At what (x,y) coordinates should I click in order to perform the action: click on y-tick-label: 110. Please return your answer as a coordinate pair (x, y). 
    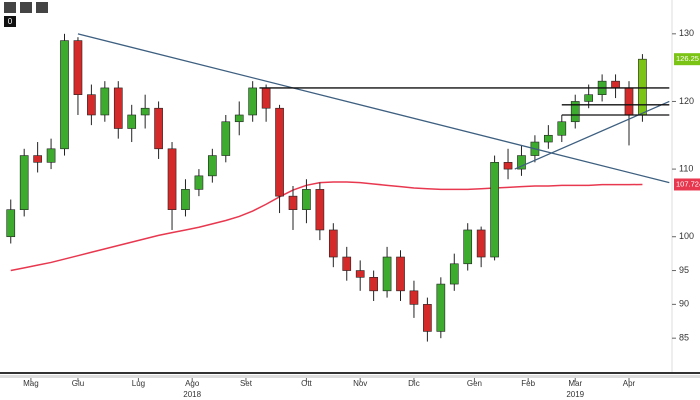
    Looking at the image, I should click on (686, 168).